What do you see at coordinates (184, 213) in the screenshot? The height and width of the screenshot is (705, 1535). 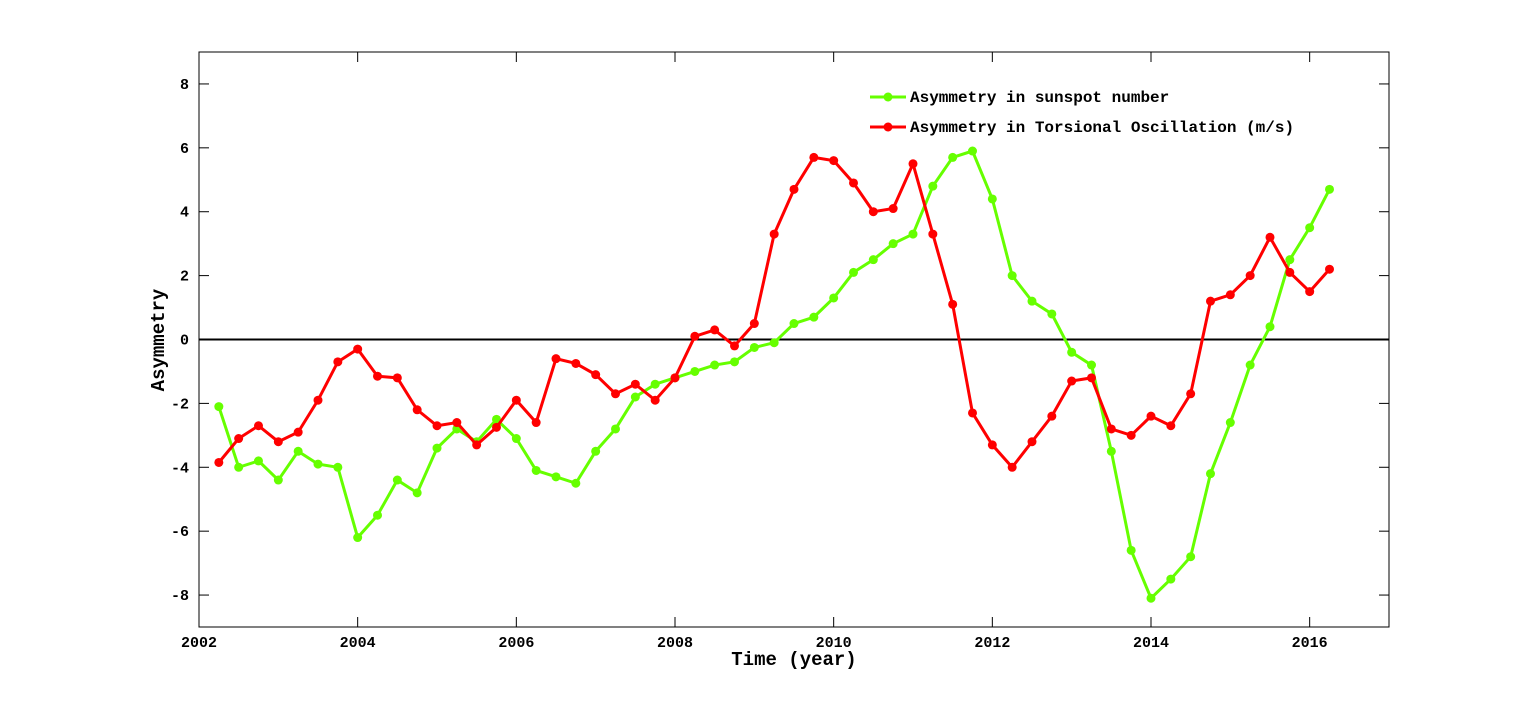 I see `y-tick-label: 4` at bounding box center [184, 213].